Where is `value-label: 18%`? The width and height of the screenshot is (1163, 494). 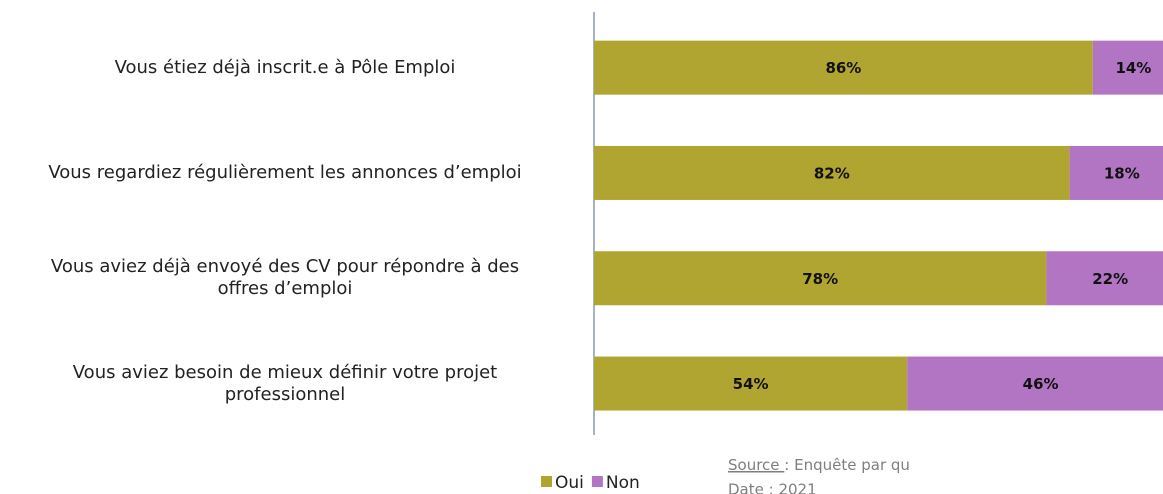
value-label: 18% is located at coordinates (1122, 173).